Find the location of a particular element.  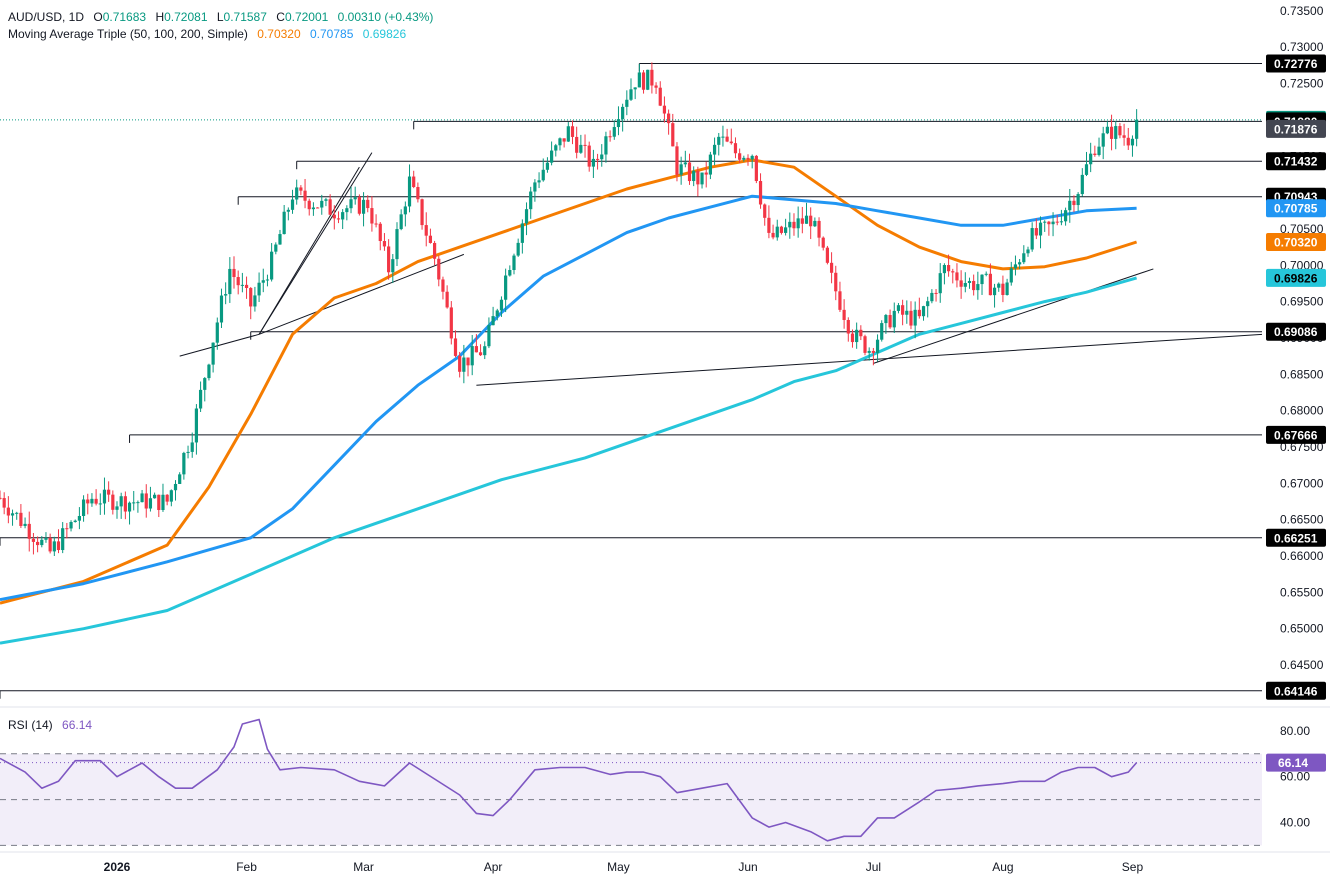

time-tick-label: May is located at coordinates (618, 867).